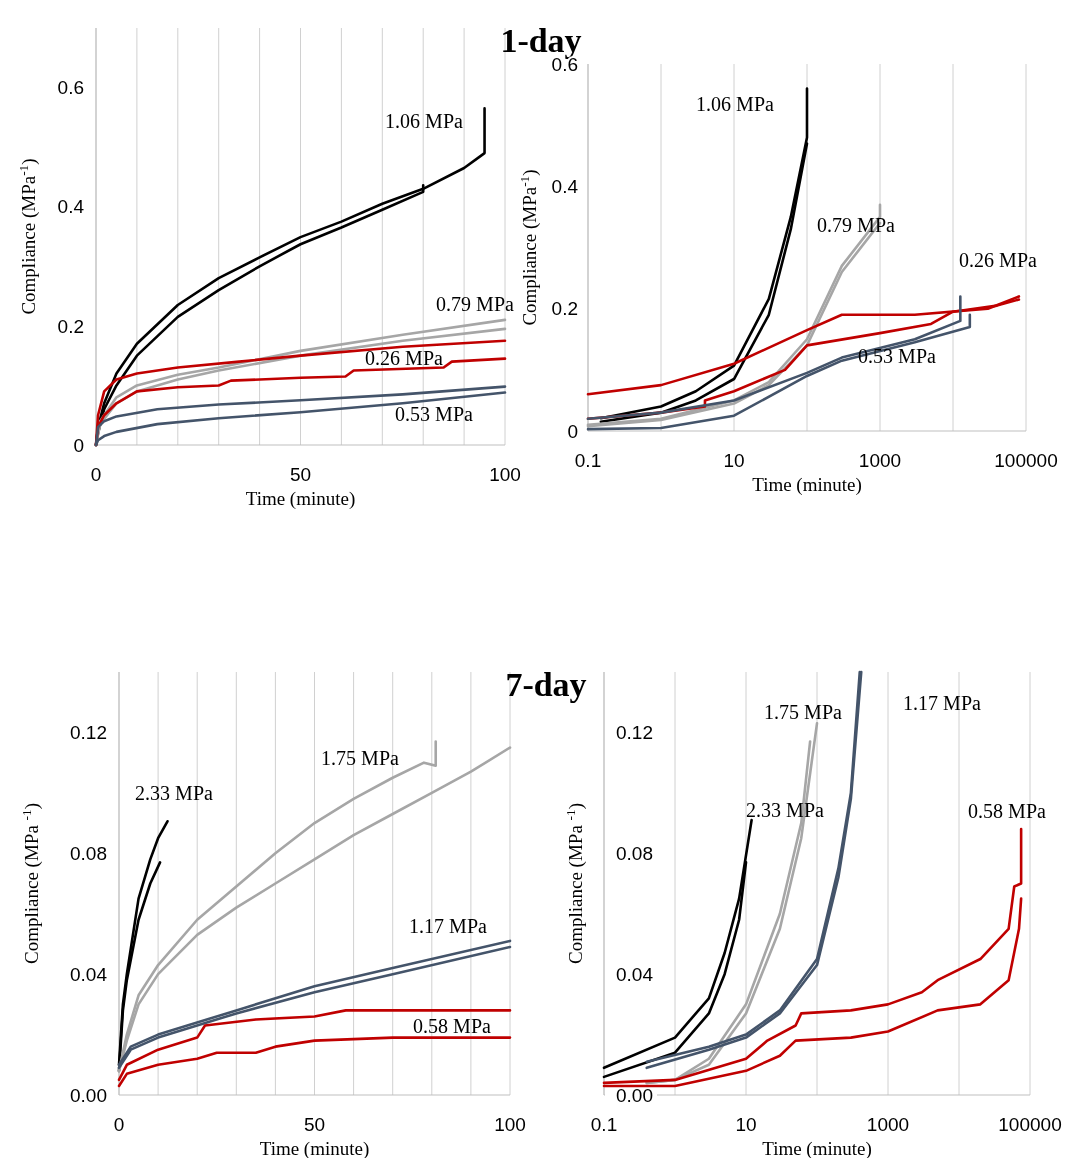  What do you see at coordinates (448, 926) in the screenshot?
I see `series-label: 1.17 MPa` at bounding box center [448, 926].